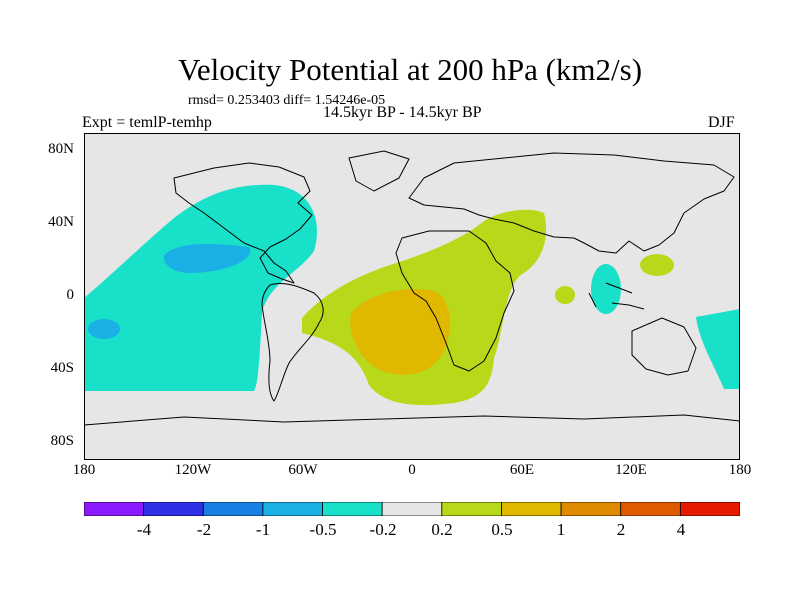 Image resolution: width=800 pixels, height=600 pixels. I want to click on lon-label-180w: 180, so click(84, 470).